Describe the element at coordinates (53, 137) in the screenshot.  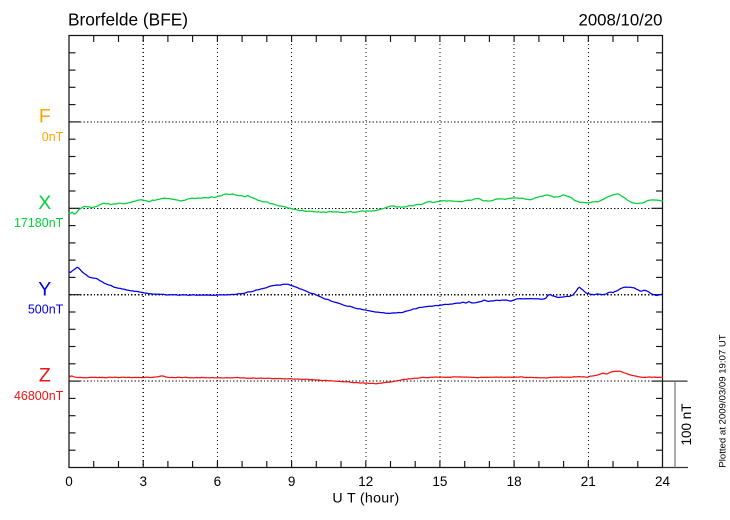
I see `svg-text: 0nT` at that location.